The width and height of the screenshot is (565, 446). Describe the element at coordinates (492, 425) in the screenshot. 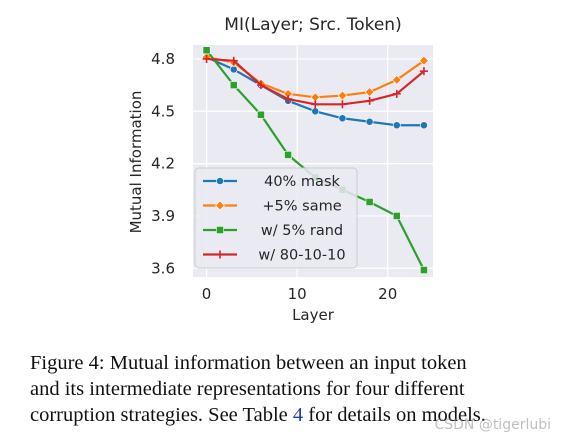

I see `watermark: CSDN @tigerlubi` at that location.